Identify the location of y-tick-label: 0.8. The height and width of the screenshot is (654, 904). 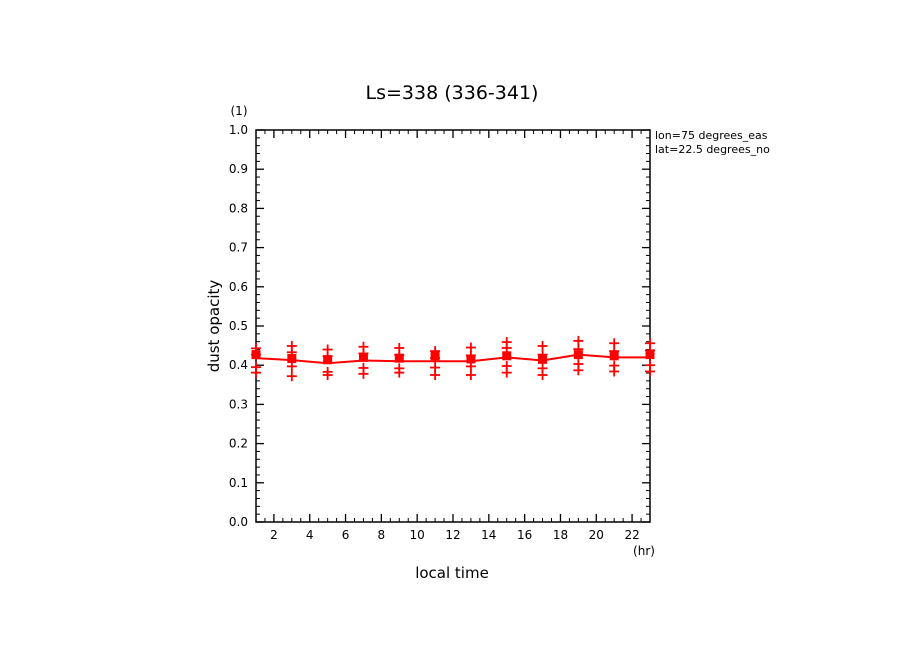
(238, 208).